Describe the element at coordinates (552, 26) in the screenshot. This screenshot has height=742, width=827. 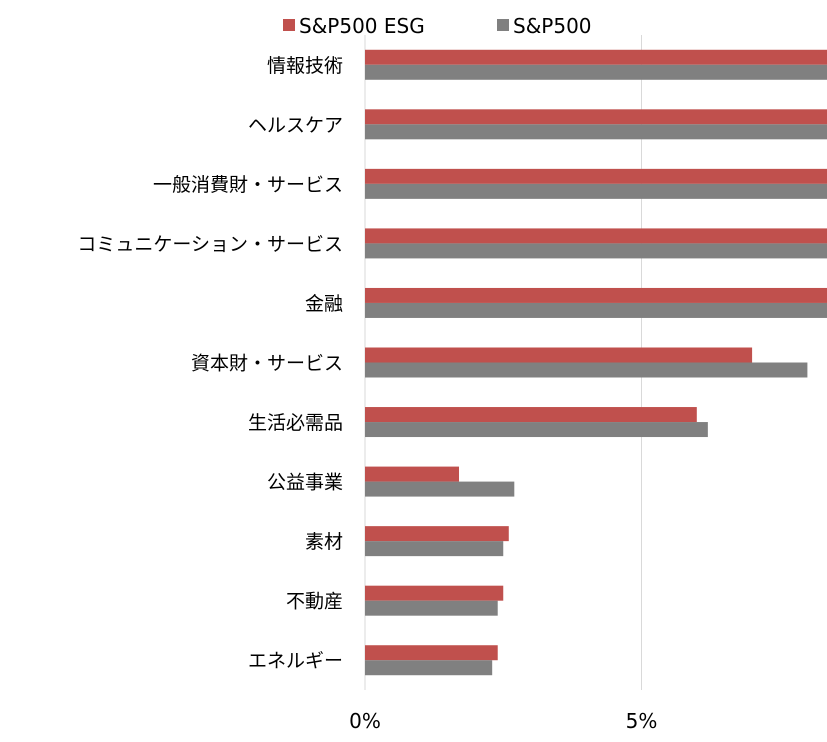
I see `legend-label: S&P500` at that location.